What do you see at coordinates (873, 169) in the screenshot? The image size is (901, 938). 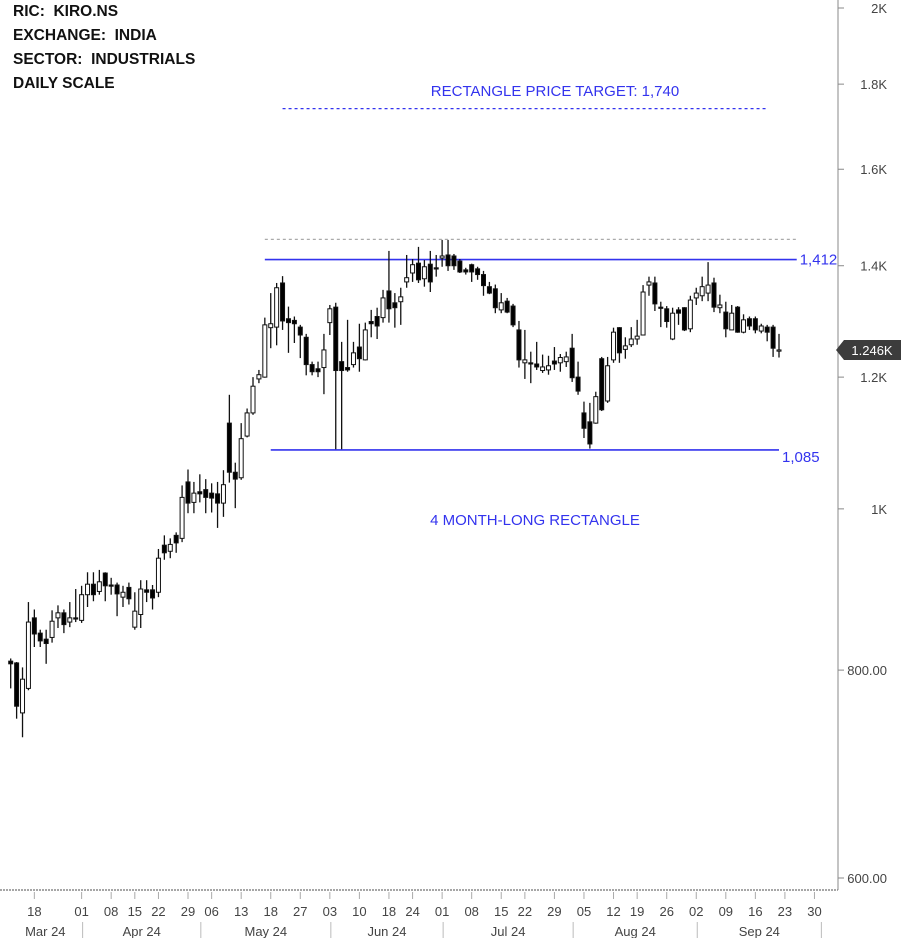 I see `y-tick-label: 1.6K` at bounding box center [873, 169].